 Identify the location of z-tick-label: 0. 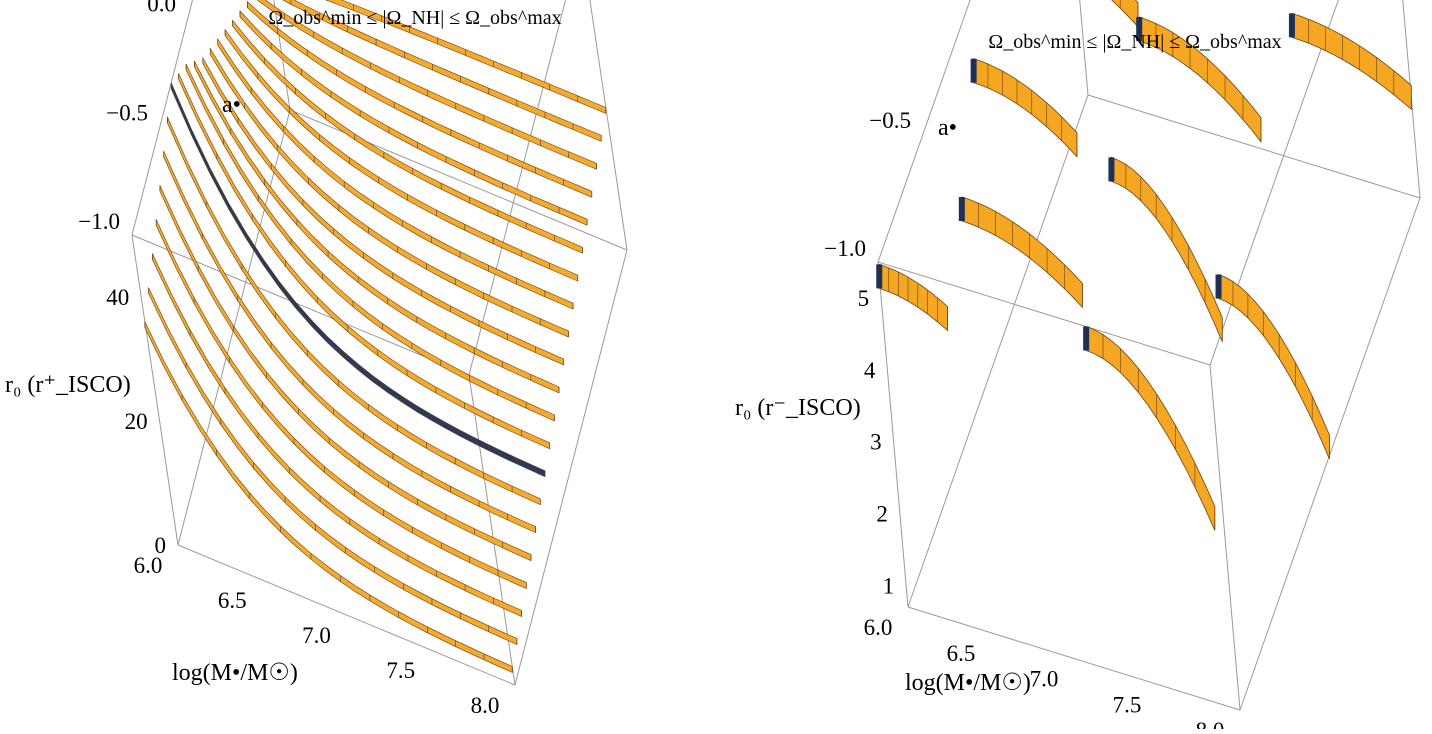
(161, 545).